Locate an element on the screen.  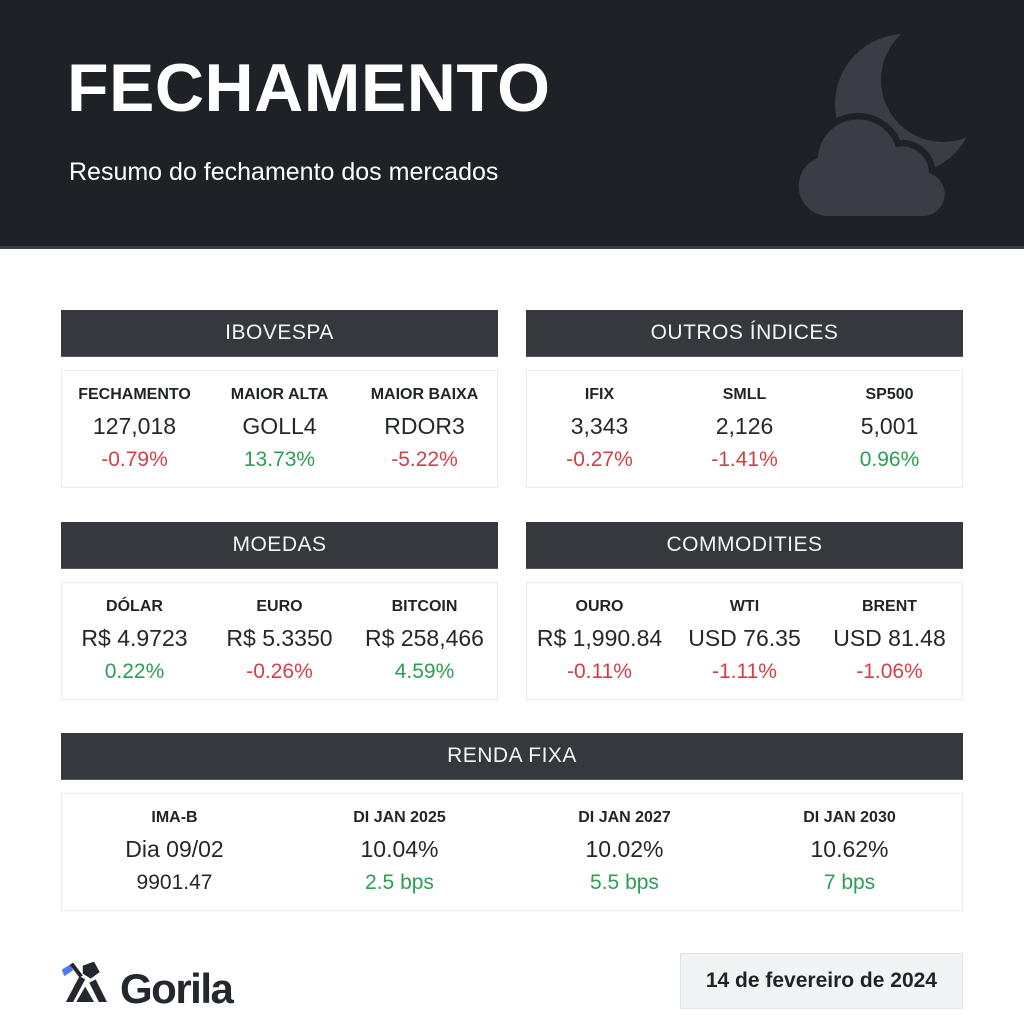
metric-label: DI JAN 2030 is located at coordinates (849, 817).